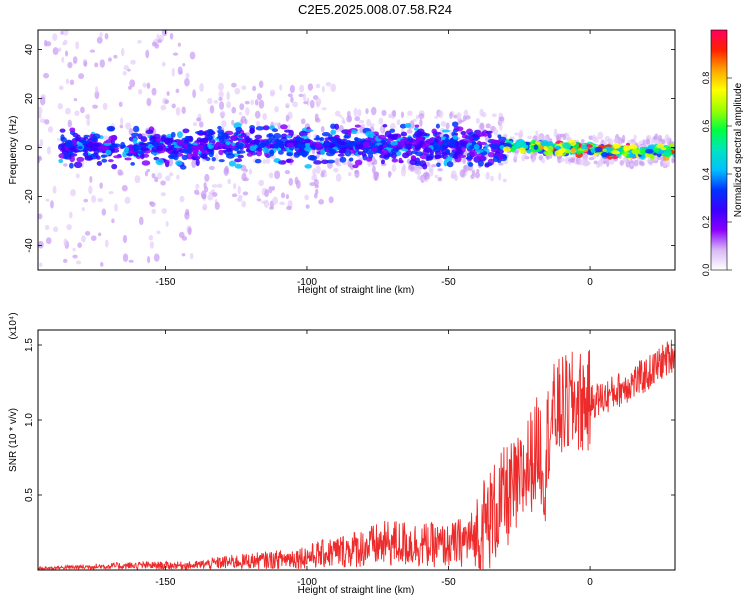  What do you see at coordinates (590, 282) in the screenshot?
I see `heatmap-x-tick-label: 0` at bounding box center [590, 282].